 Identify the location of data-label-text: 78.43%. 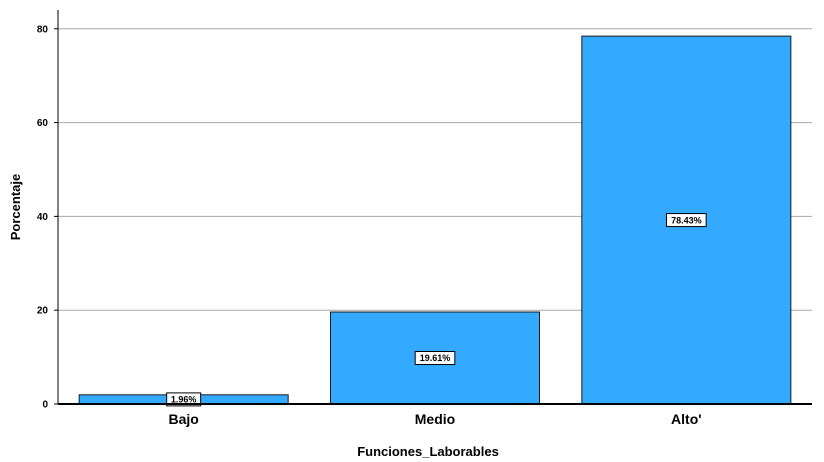
(686, 220).